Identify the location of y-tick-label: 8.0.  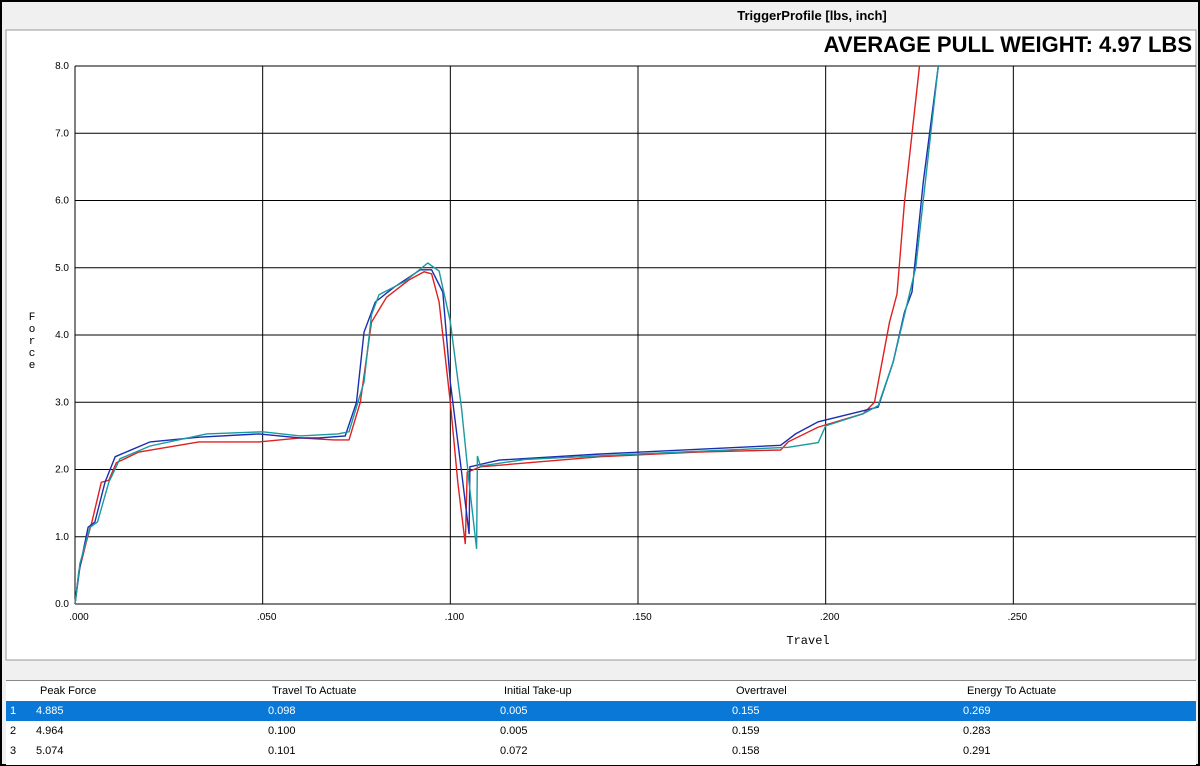
(62, 66).